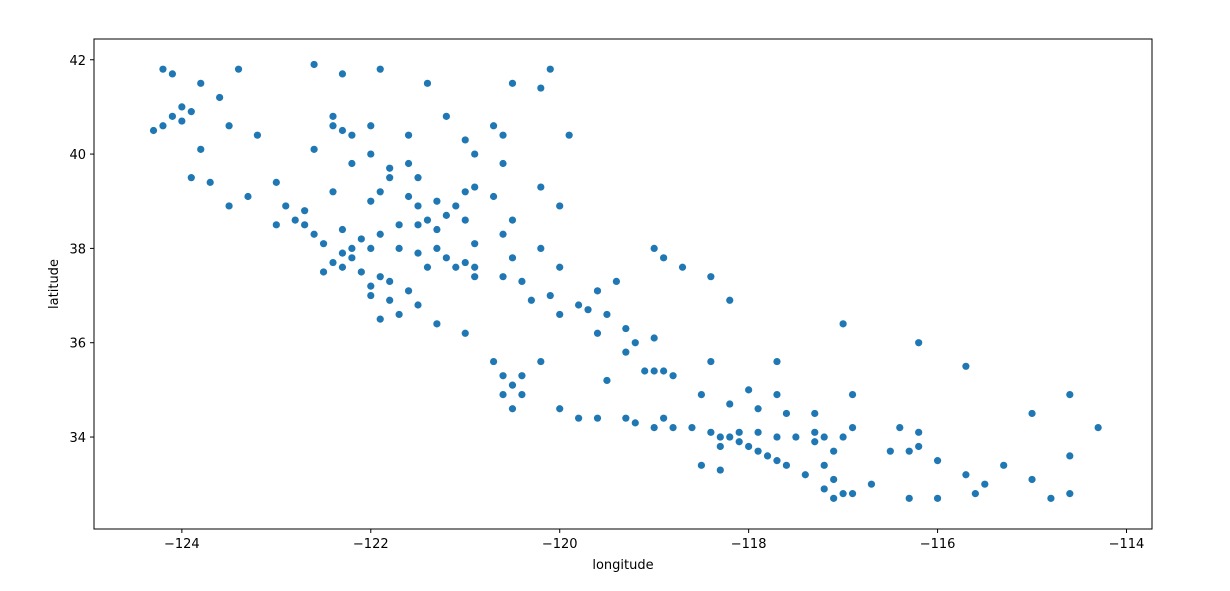 The width and height of the screenshot is (1230, 591). What do you see at coordinates (938, 544) in the screenshot?
I see `x-tick-label: −116` at bounding box center [938, 544].